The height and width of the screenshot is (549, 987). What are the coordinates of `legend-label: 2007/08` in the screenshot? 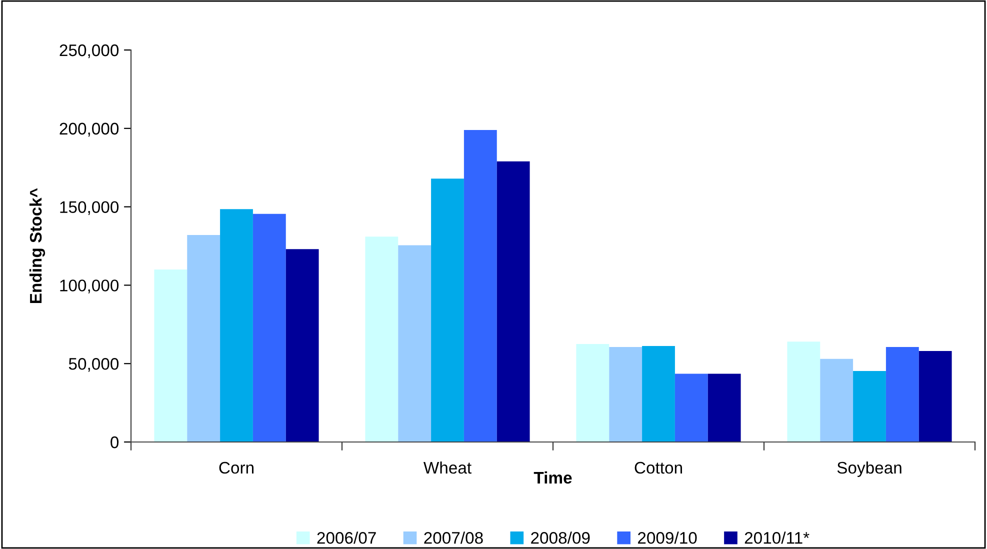 It's located at (453, 538).